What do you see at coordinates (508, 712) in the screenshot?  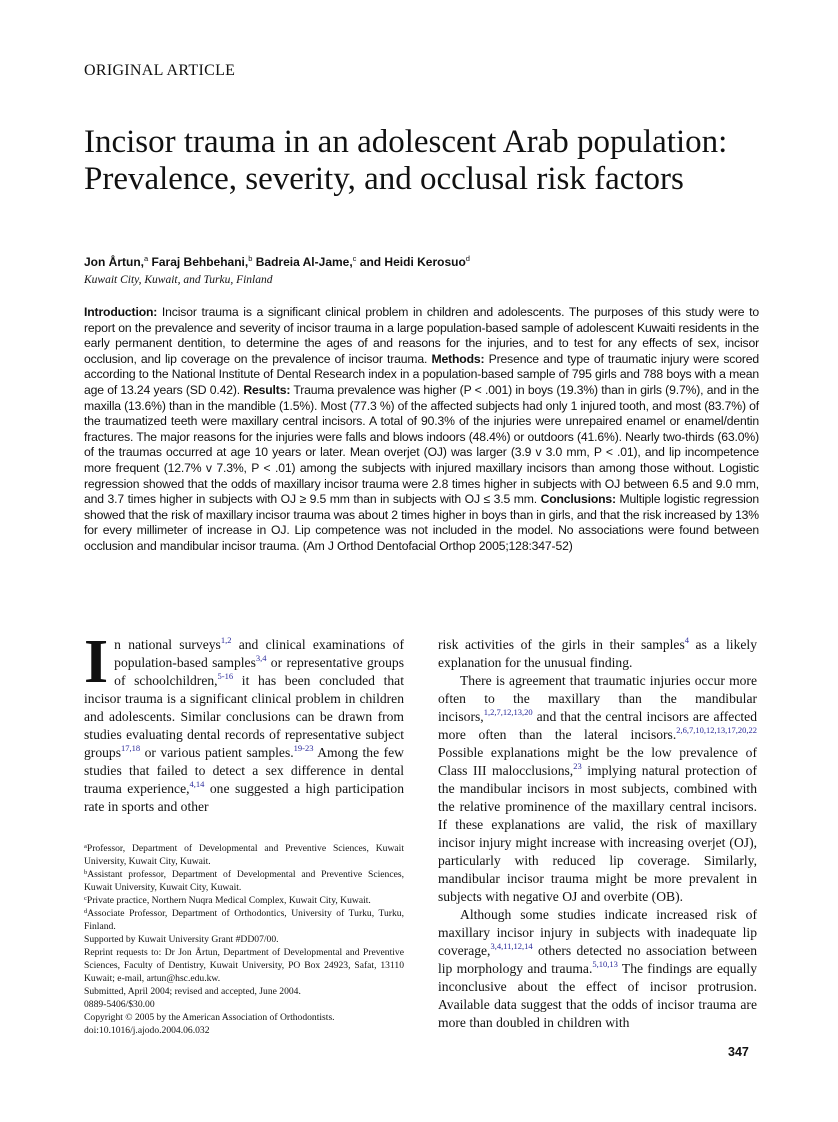 I see `citation-link: 1,2,7,12,13,20` at bounding box center [508, 712].